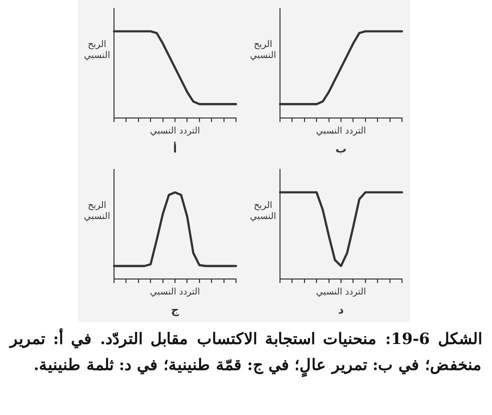 This screenshot has height=415, width=492. Describe the element at coordinates (341, 309) in the screenshot. I see `text: د` at that location.